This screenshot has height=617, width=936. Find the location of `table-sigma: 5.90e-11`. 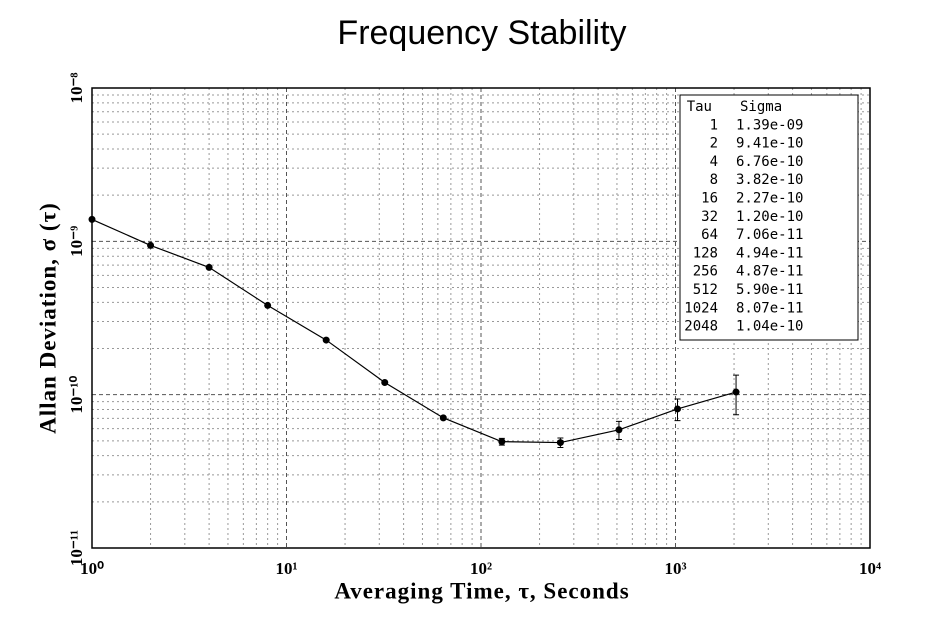

table-sigma: 5.90e-11 is located at coordinates (769, 290).